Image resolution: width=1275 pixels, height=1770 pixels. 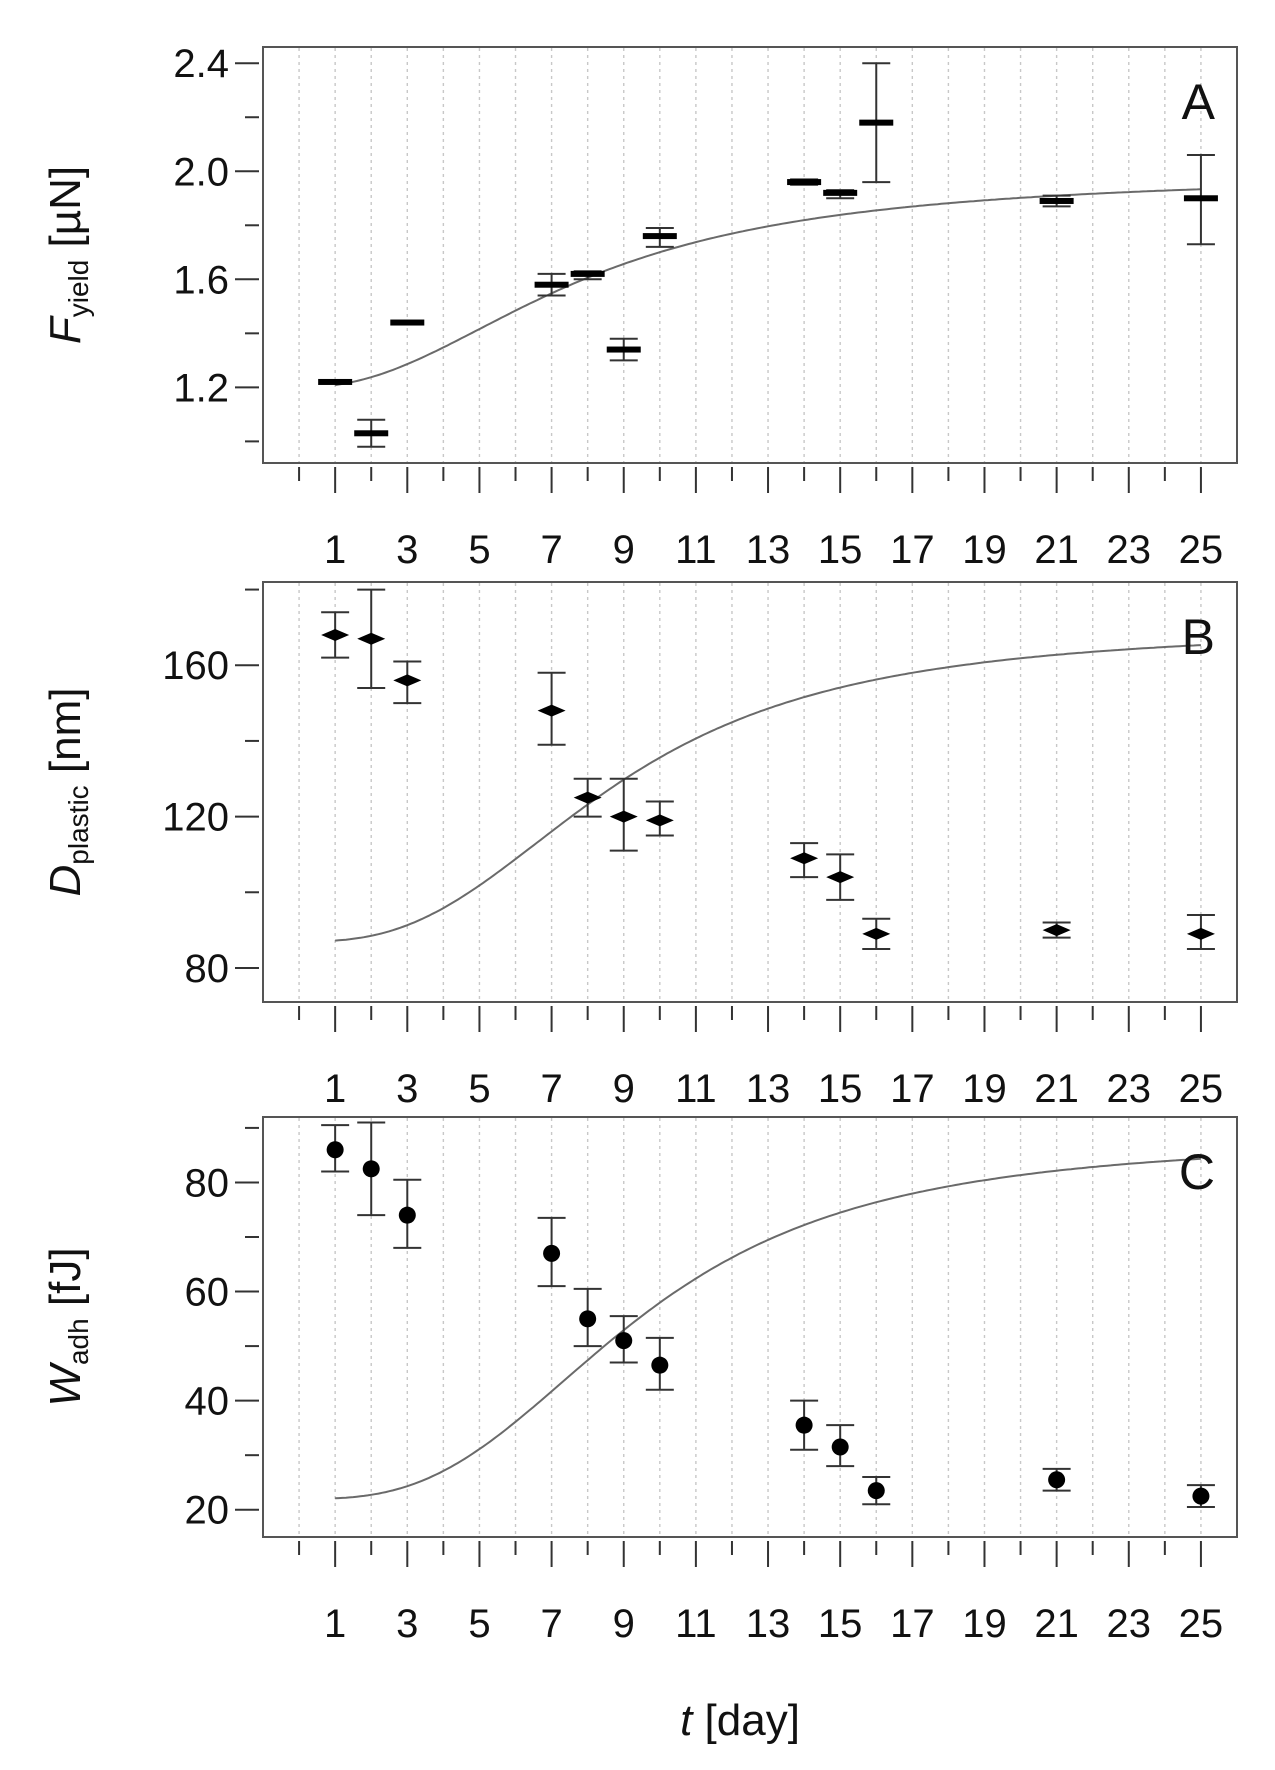 What do you see at coordinates (1198, 637) in the screenshot?
I see `panel-b-letter: B` at bounding box center [1198, 637].